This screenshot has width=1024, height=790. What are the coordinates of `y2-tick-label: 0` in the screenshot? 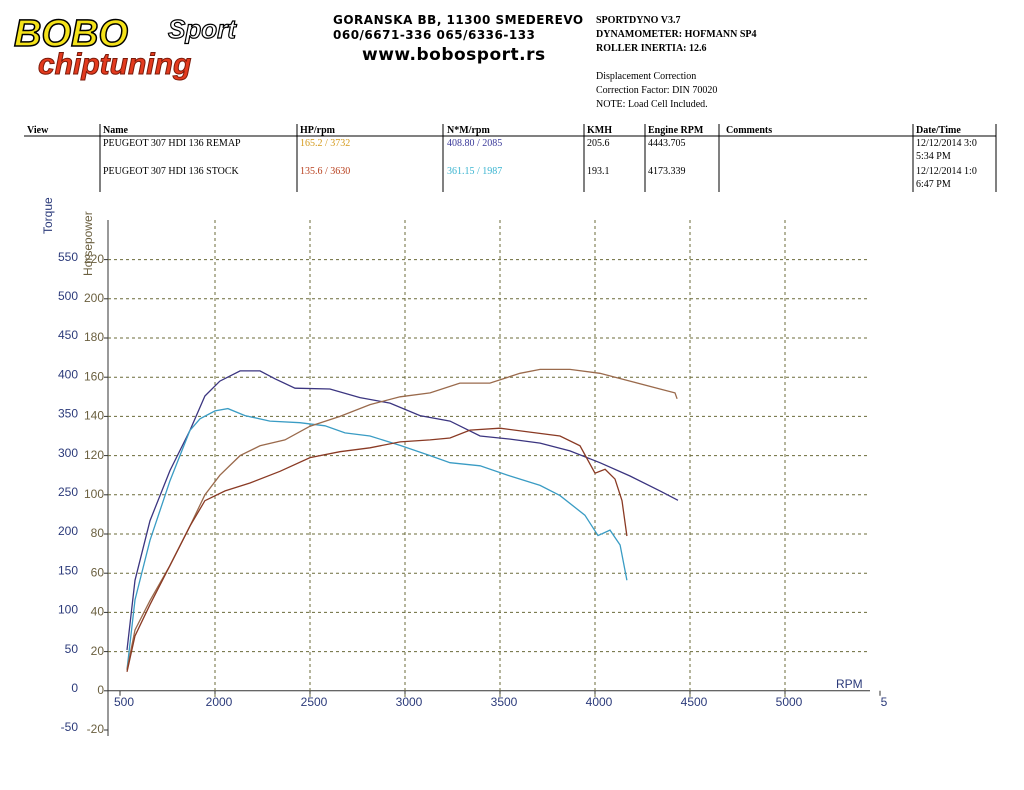 It's located at (100, 690).